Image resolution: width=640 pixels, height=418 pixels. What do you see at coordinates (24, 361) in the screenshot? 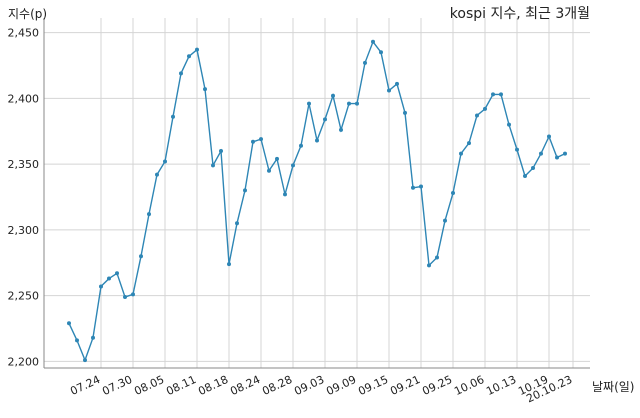
I see `y-tick-label: 2,200` at bounding box center [24, 361].